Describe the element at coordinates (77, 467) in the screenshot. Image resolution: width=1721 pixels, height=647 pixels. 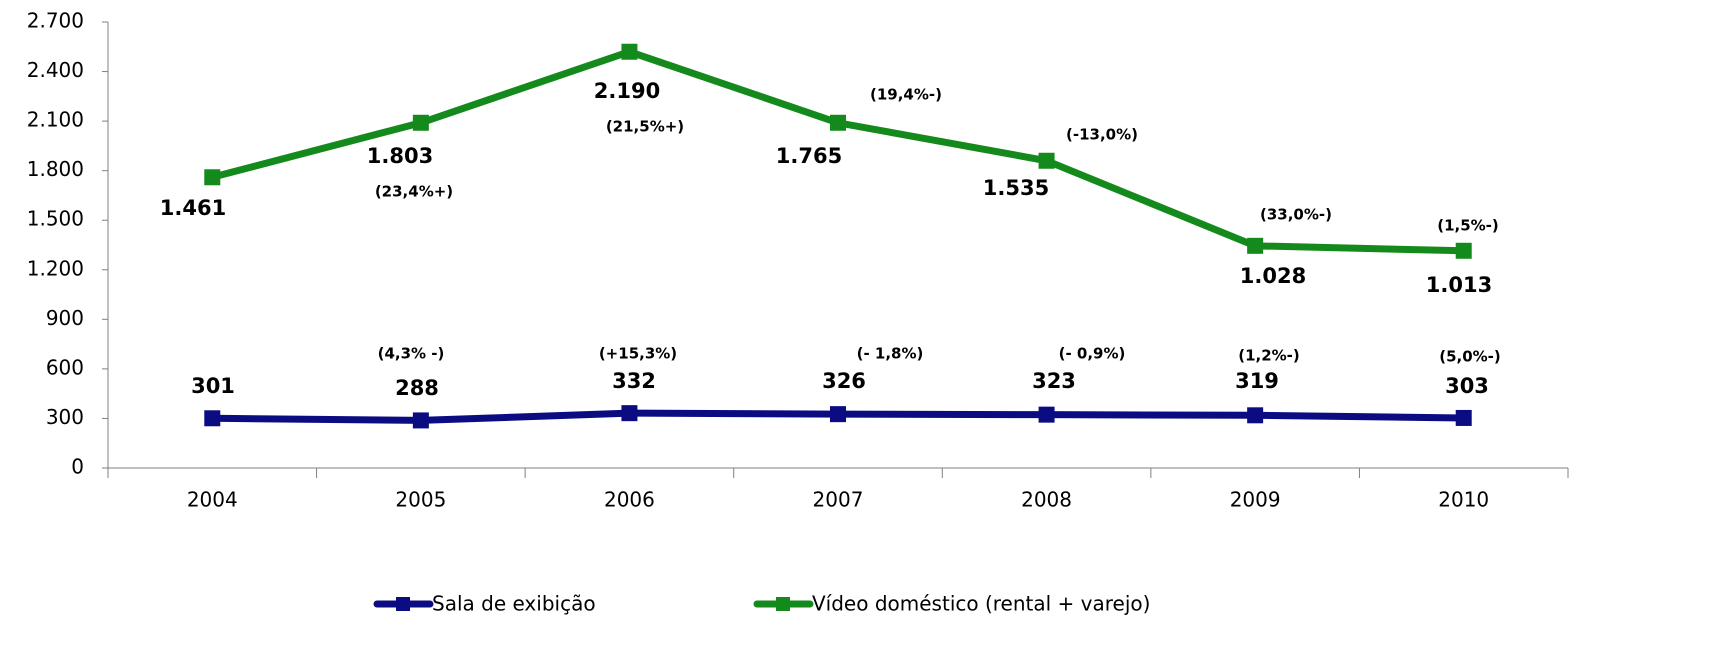
I see `y-tick-label: 0` at that location.